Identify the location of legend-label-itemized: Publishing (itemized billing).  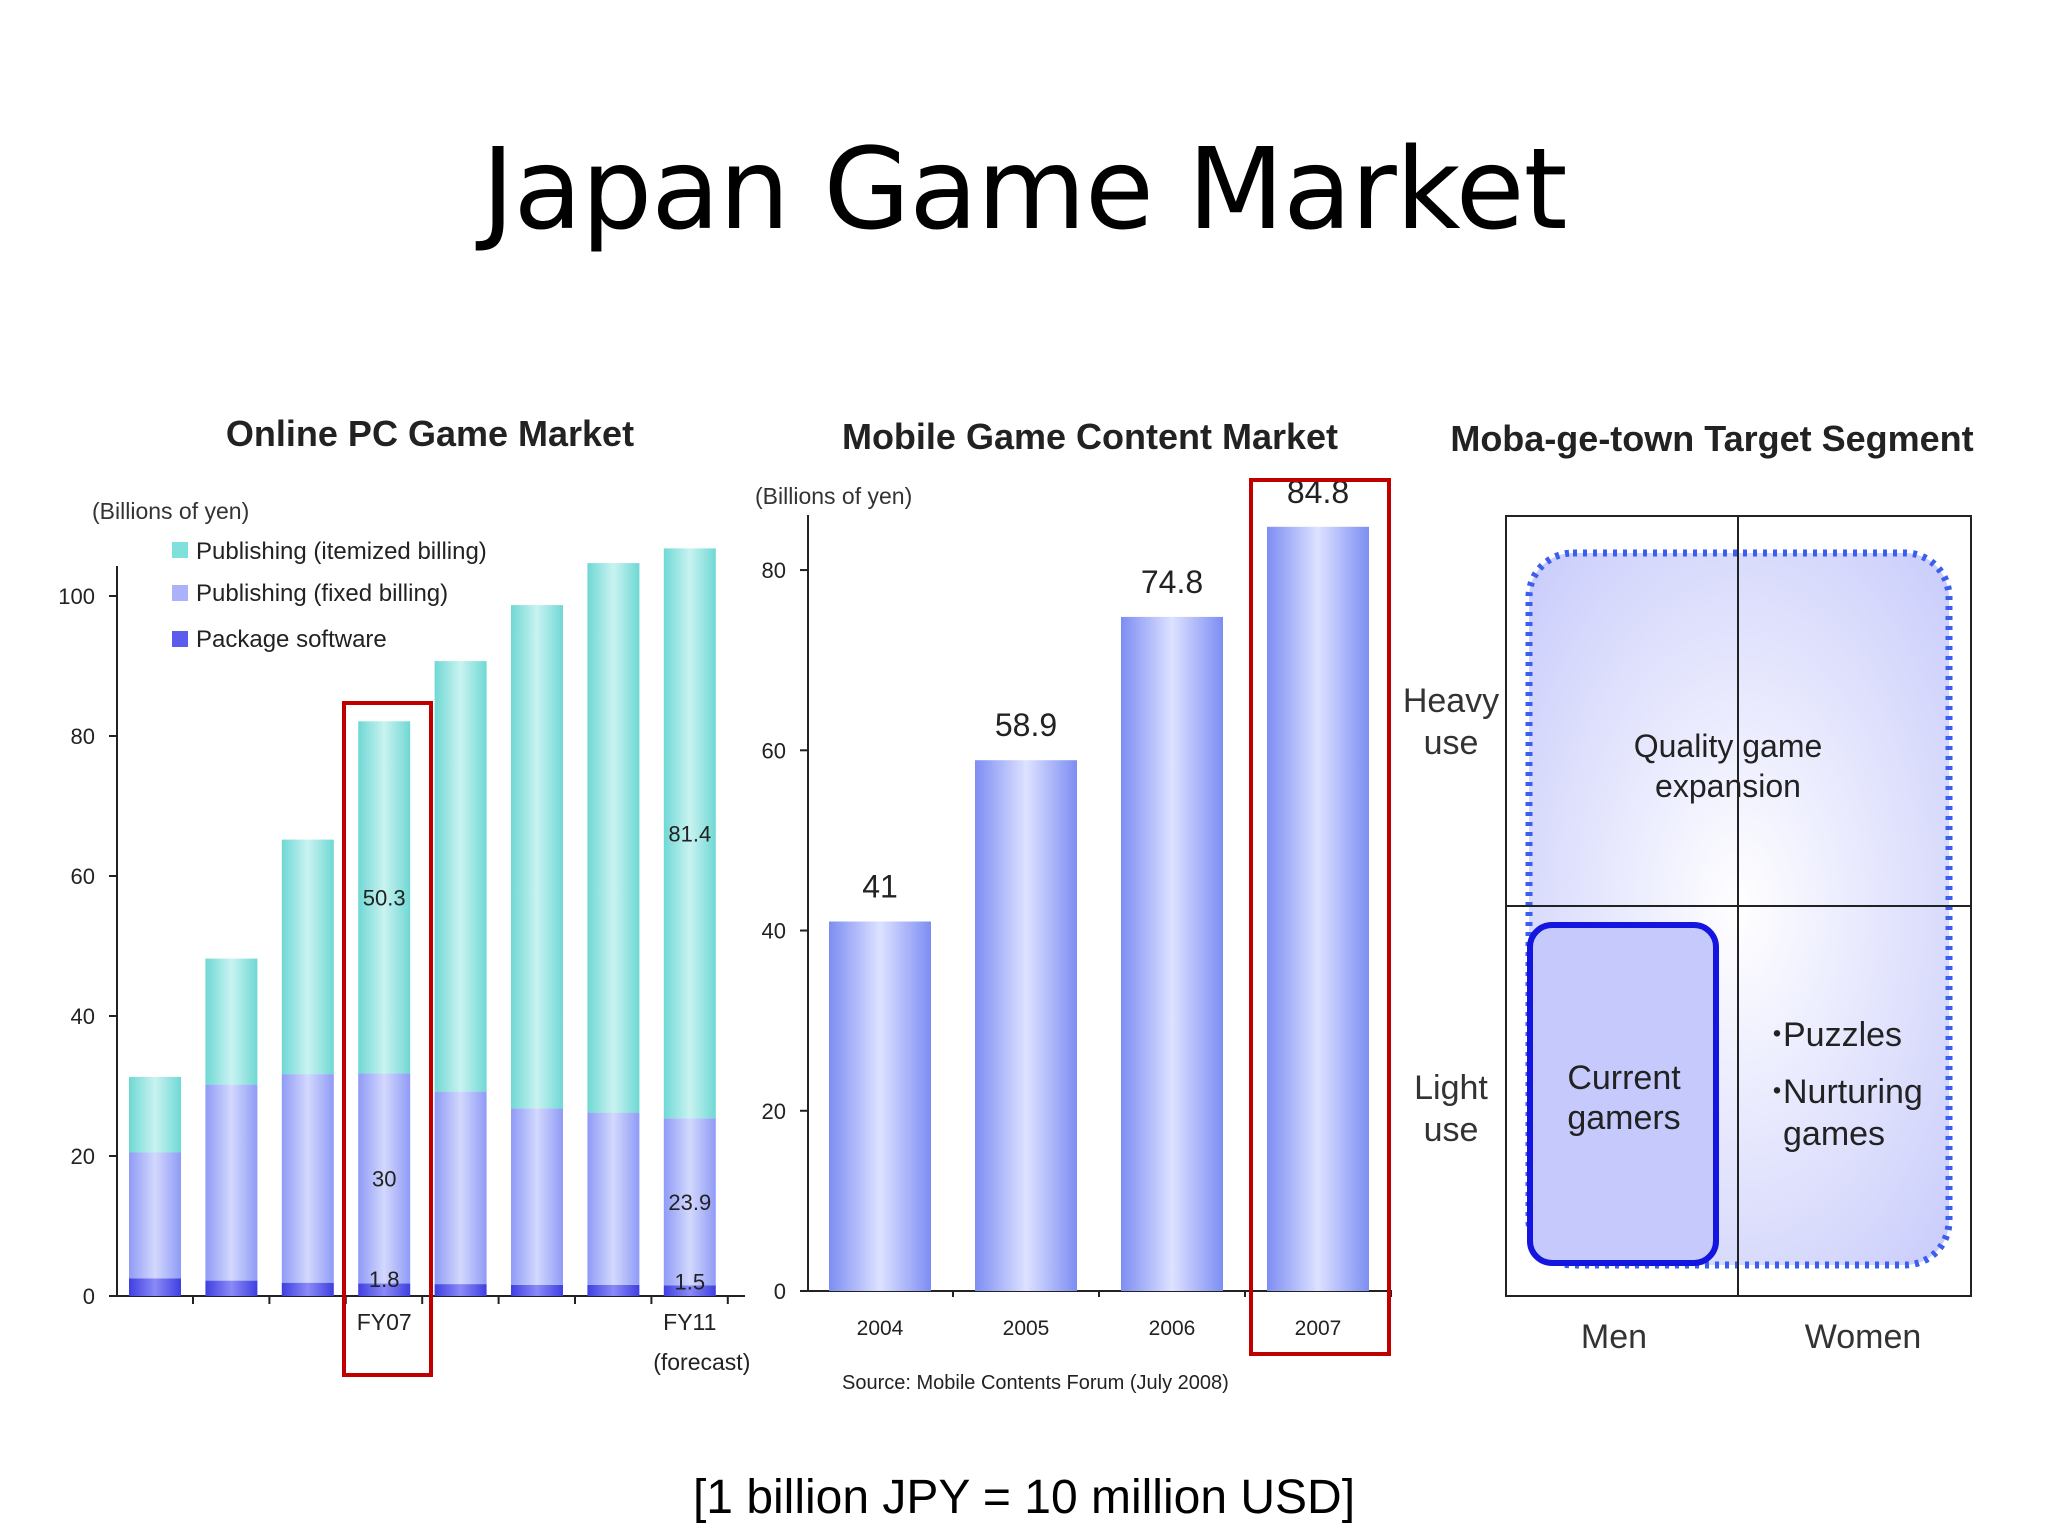
(341, 551).